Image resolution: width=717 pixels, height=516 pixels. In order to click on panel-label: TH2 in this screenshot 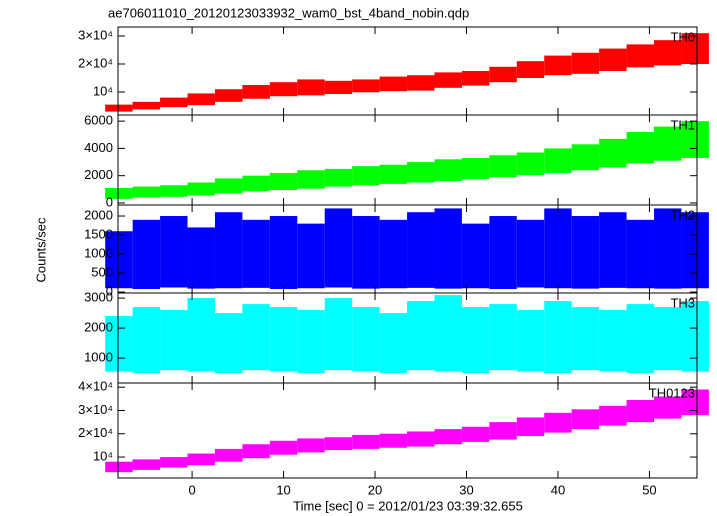, I will do `click(682, 214)`.